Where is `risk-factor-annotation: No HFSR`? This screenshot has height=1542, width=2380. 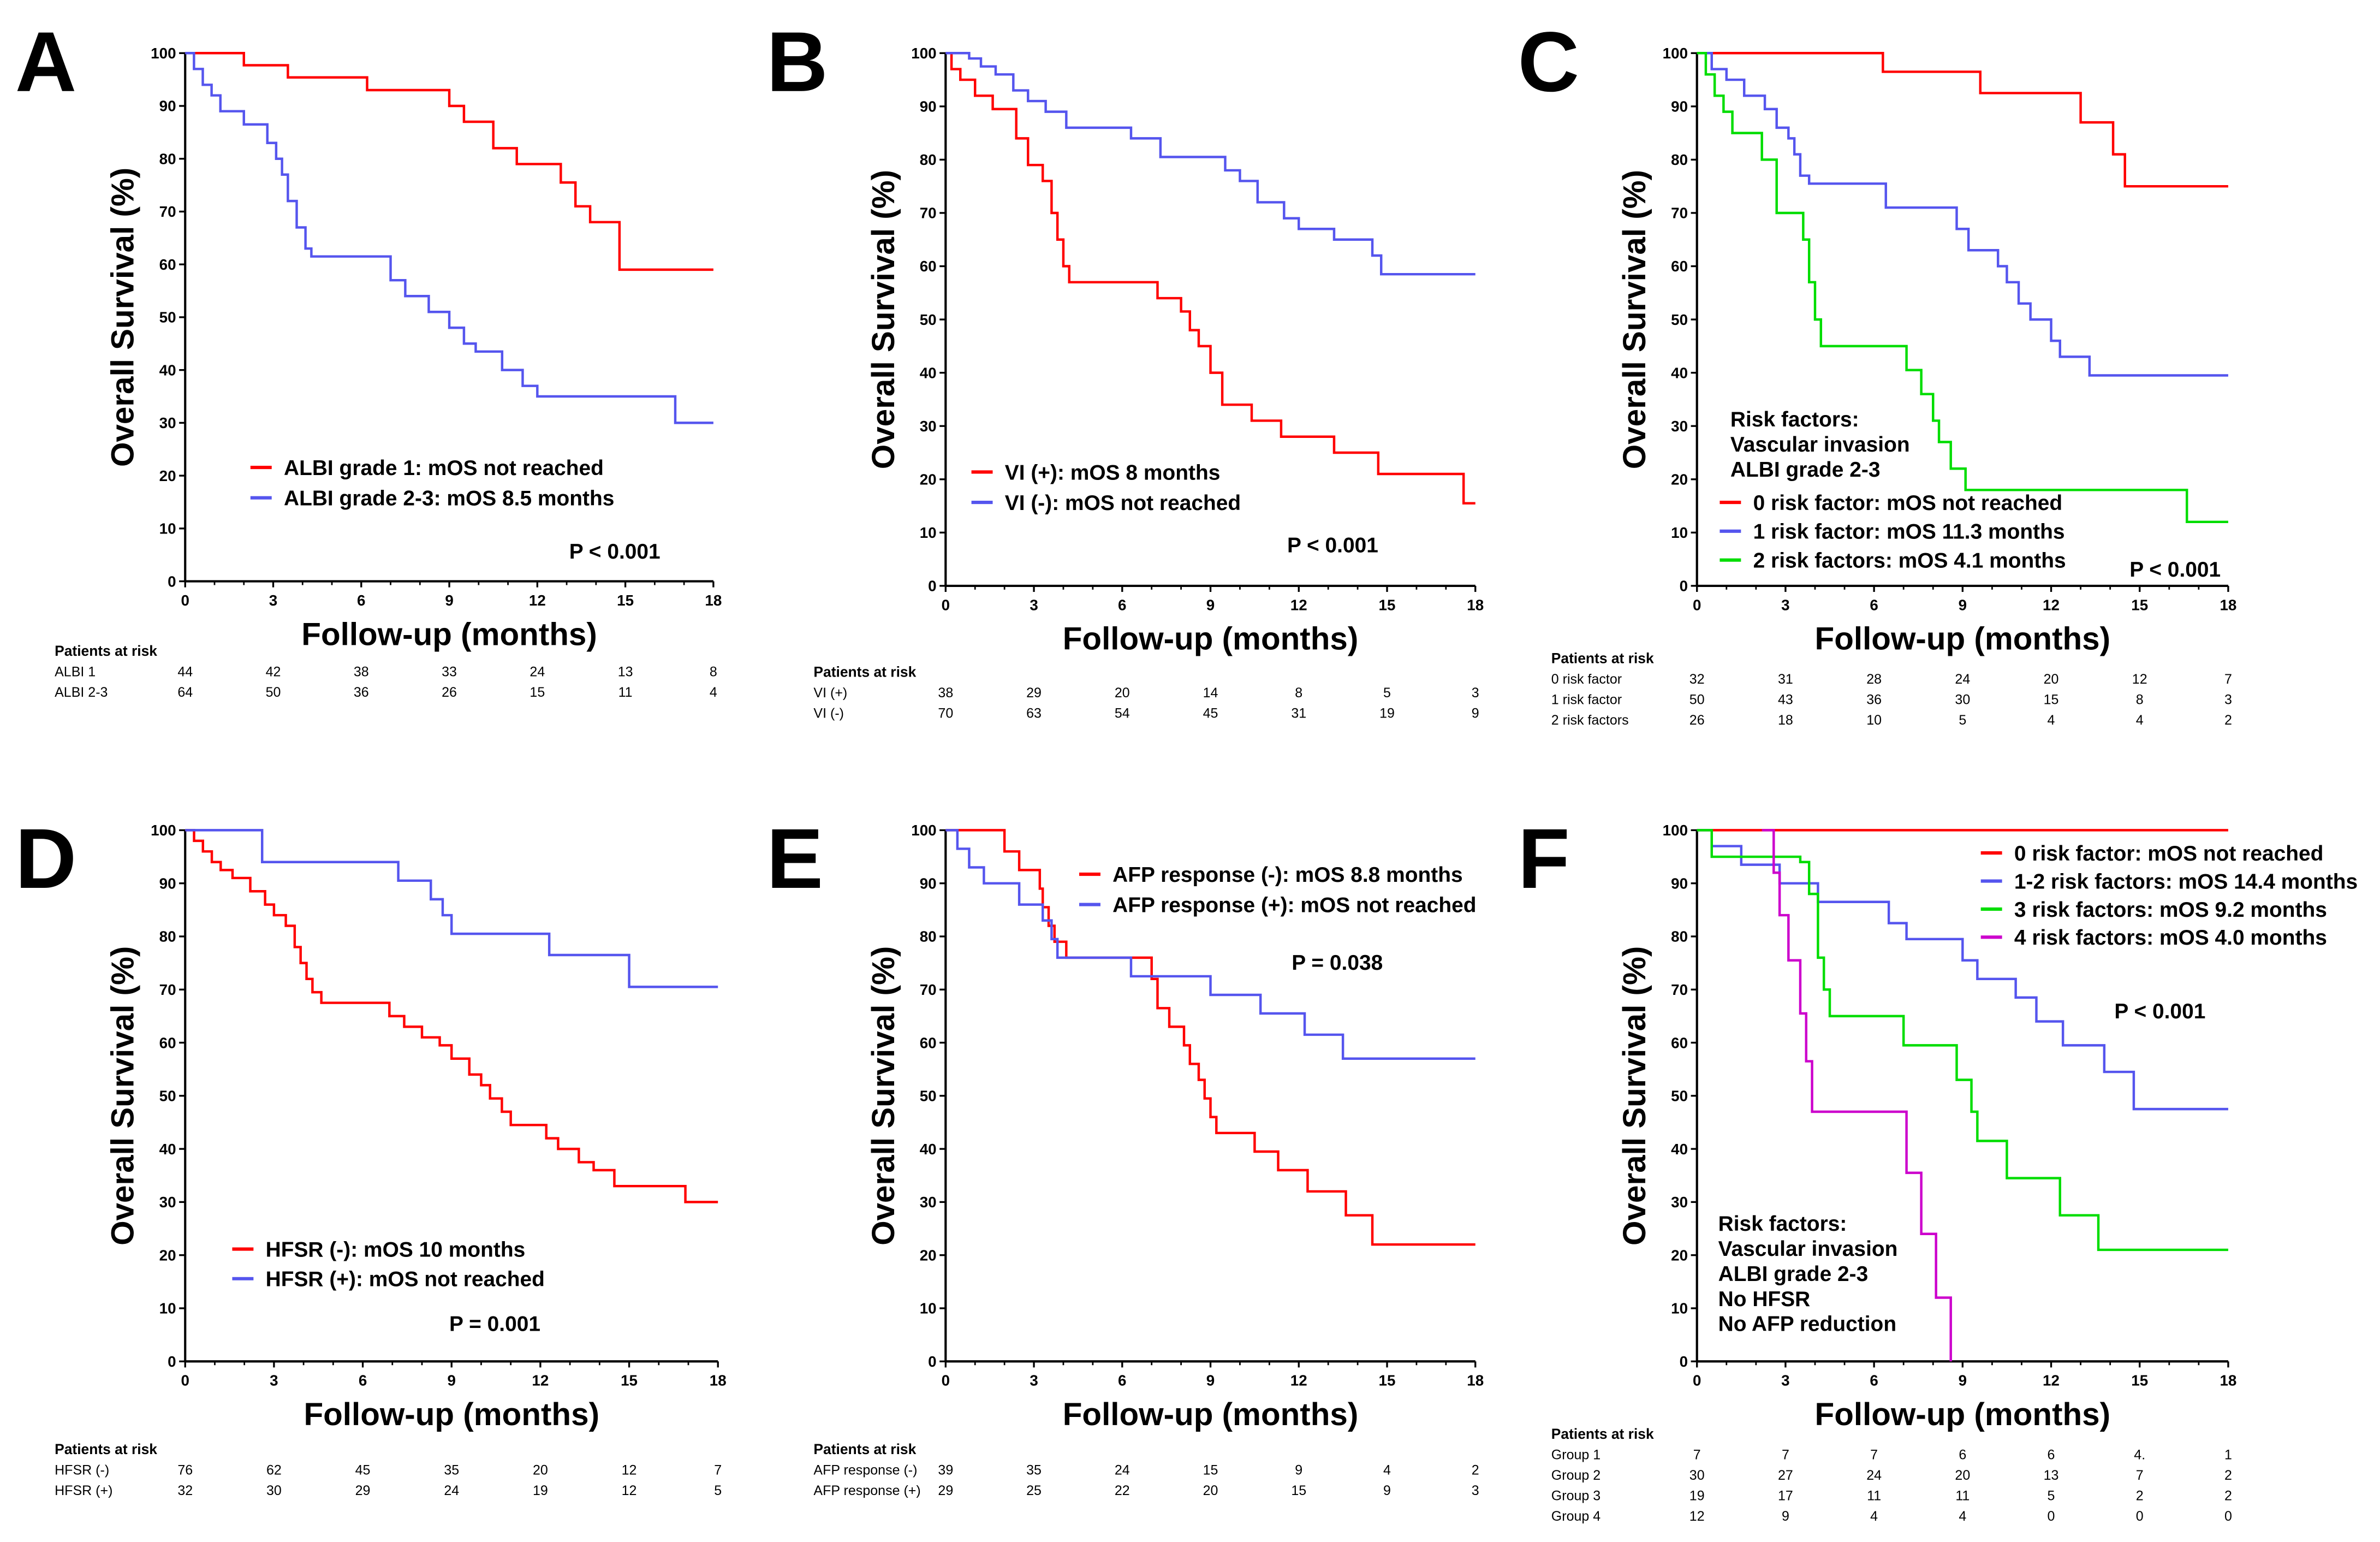 risk-factor-annotation: No HFSR is located at coordinates (1764, 1299).